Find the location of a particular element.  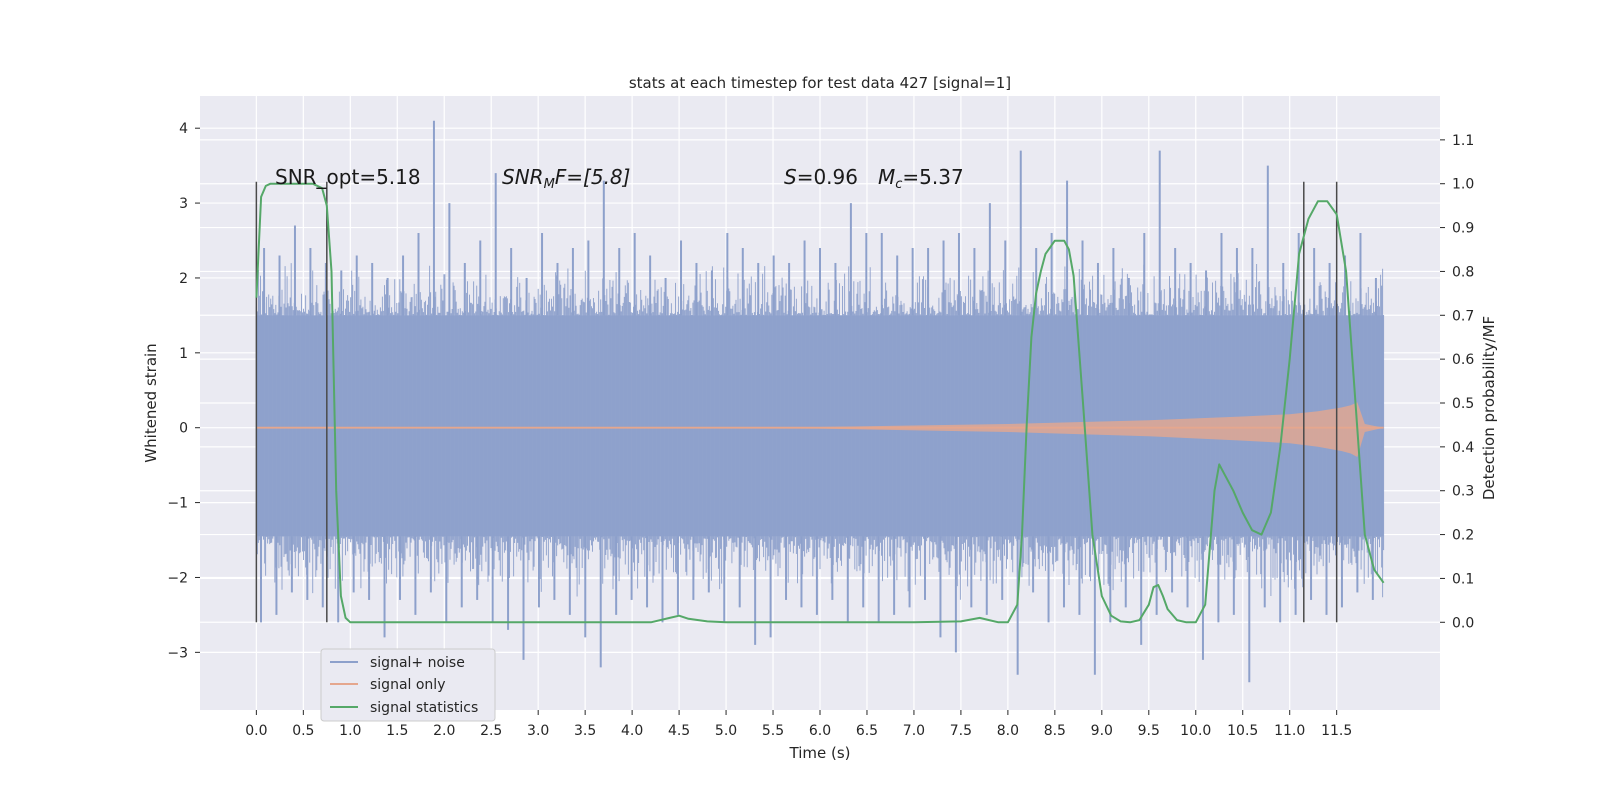

y-right-tick-label: 1.0 is located at coordinates (1463, 185).